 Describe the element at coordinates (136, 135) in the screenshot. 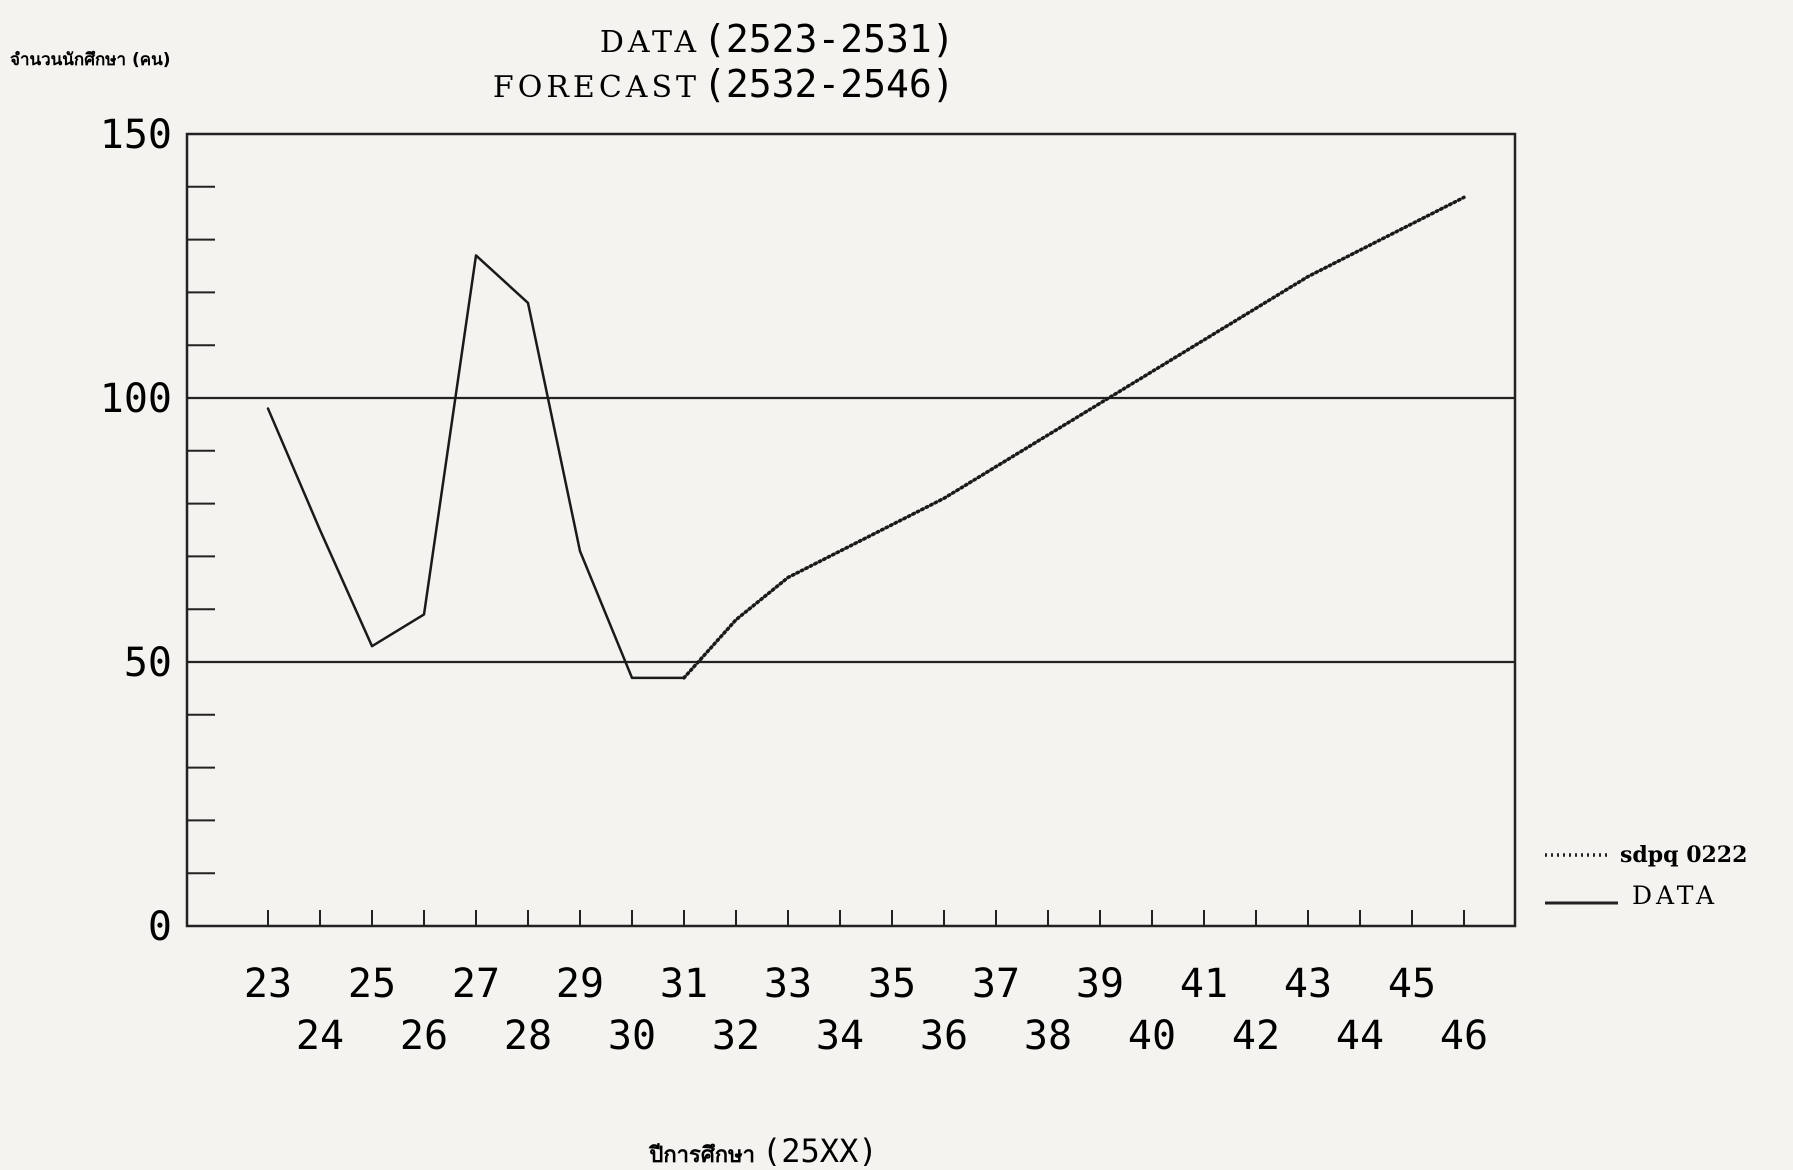

I see `y-tick-label: 150` at that location.